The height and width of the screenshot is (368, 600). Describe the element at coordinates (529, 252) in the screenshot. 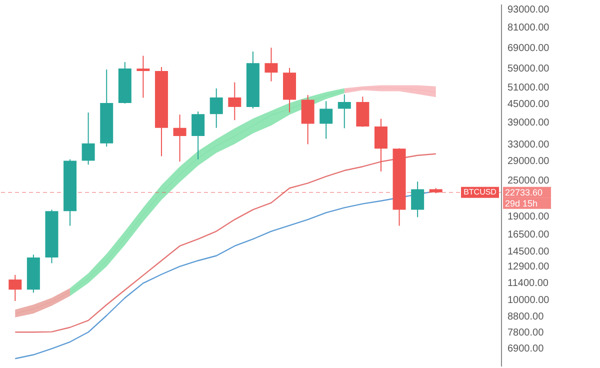

I see `y-tick-label: 14500.00` at that location.